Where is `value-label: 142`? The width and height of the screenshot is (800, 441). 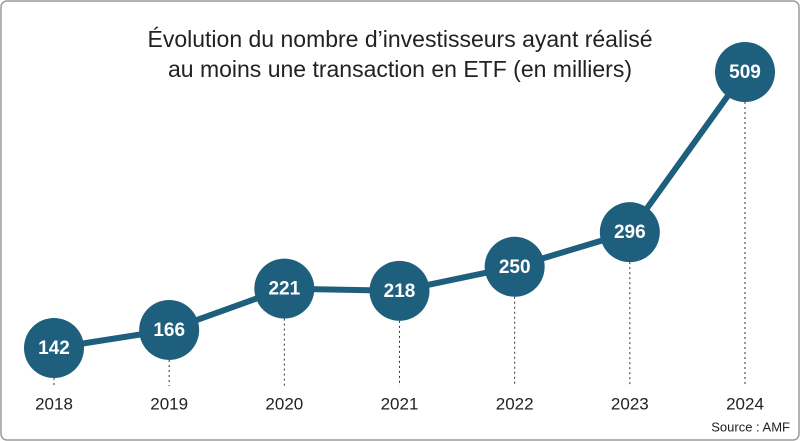 value-label: 142 is located at coordinates (54, 348).